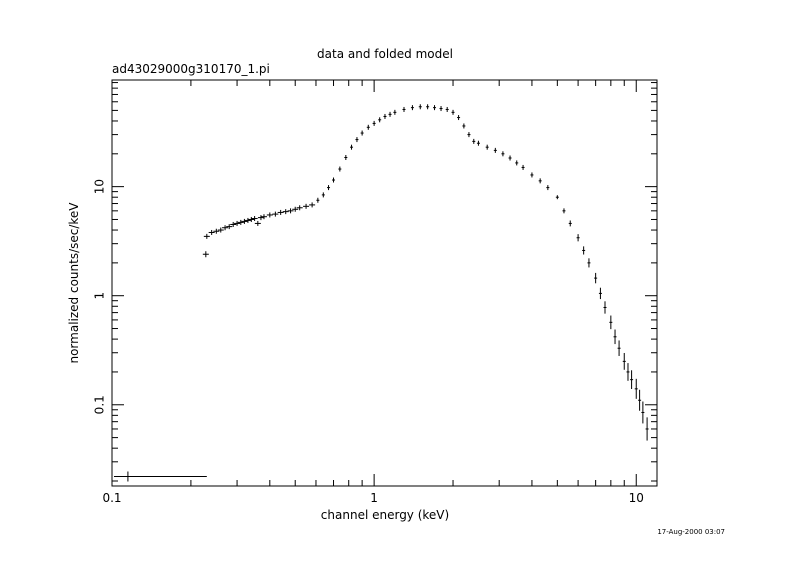 This screenshot has height=584, width=790. What do you see at coordinates (100, 404) in the screenshot?
I see `y-tick-label: 0.1` at bounding box center [100, 404].